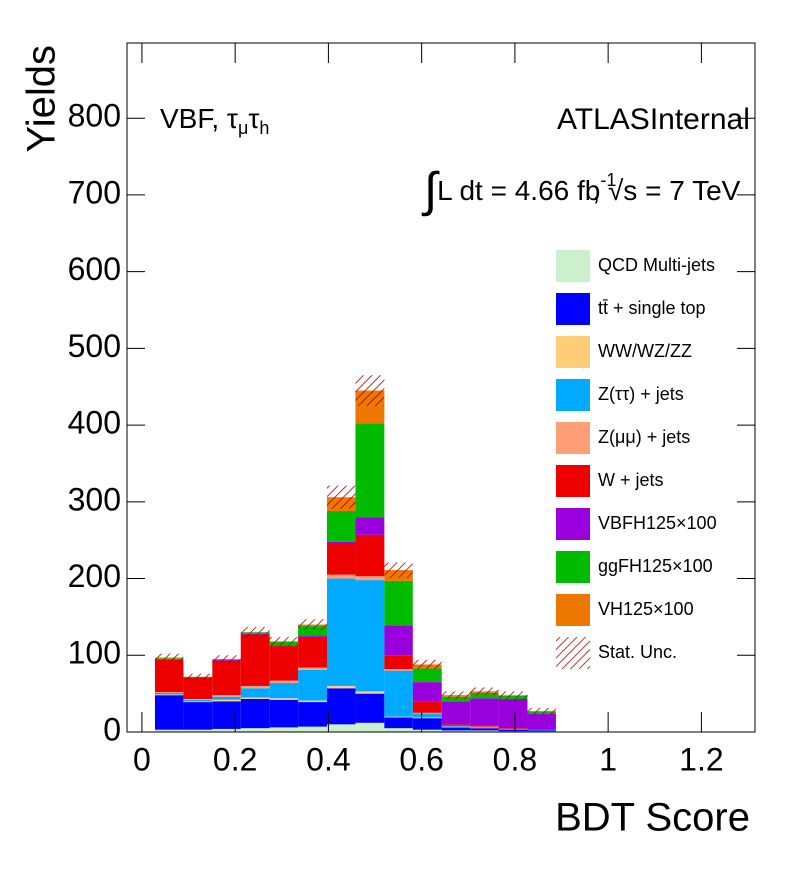 This screenshot has height=872, width=796. I want to click on y-tick-label: 800, so click(94, 116).